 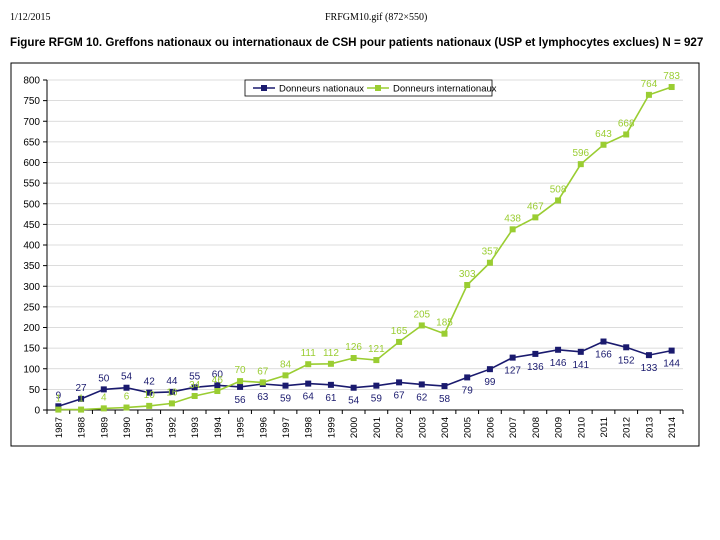 What do you see at coordinates (399, 341) in the screenshot?
I see `series-1-point-2002` at bounding box center [399, 341].